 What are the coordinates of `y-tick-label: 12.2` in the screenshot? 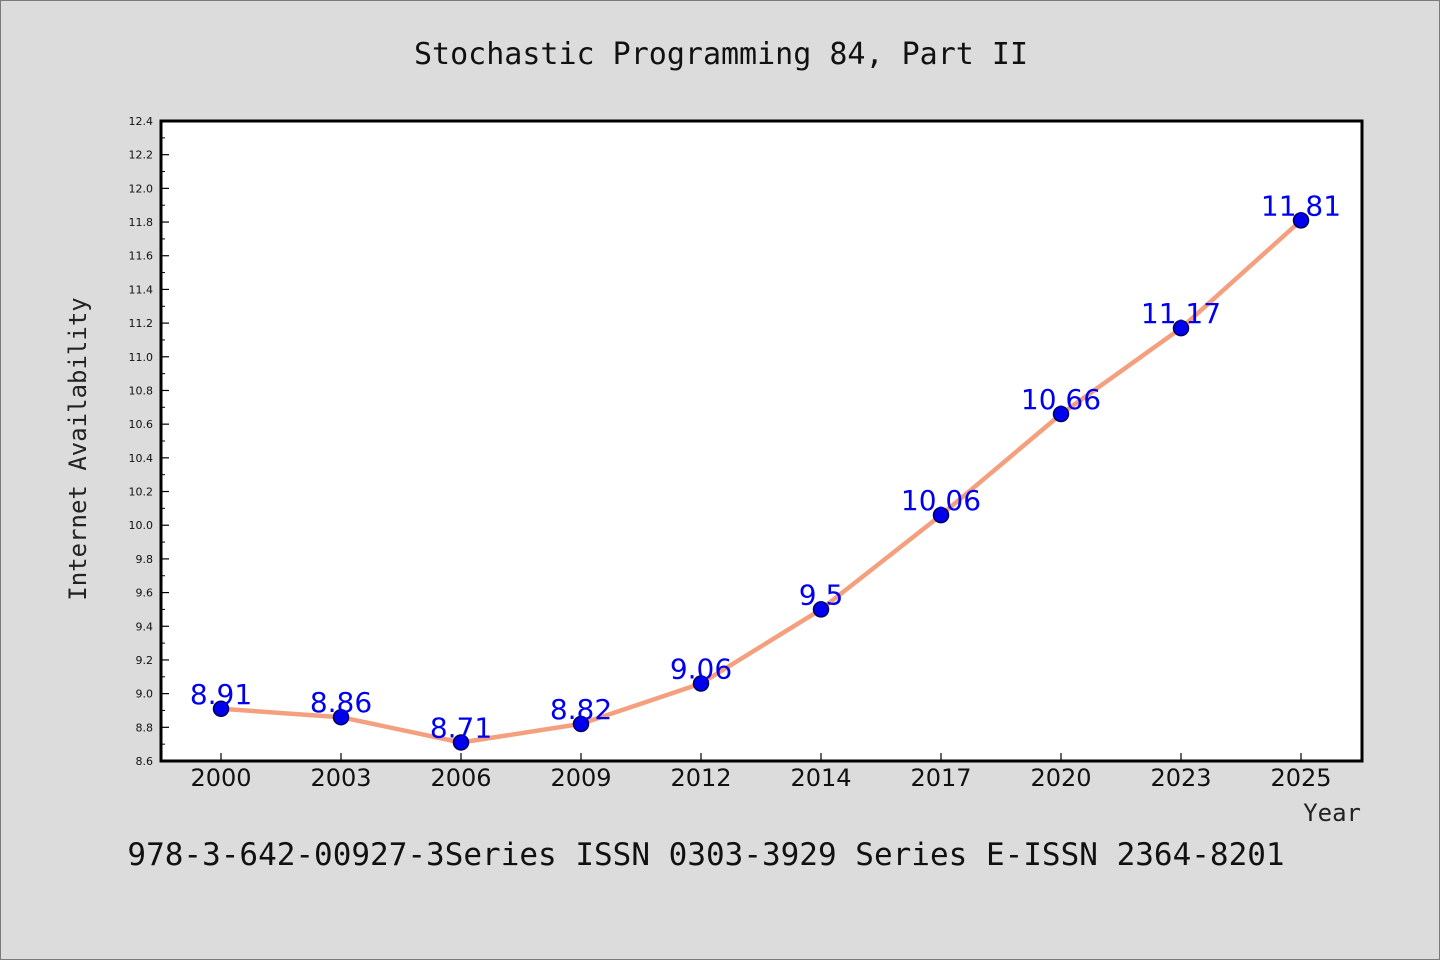 It's located at (141, 155).